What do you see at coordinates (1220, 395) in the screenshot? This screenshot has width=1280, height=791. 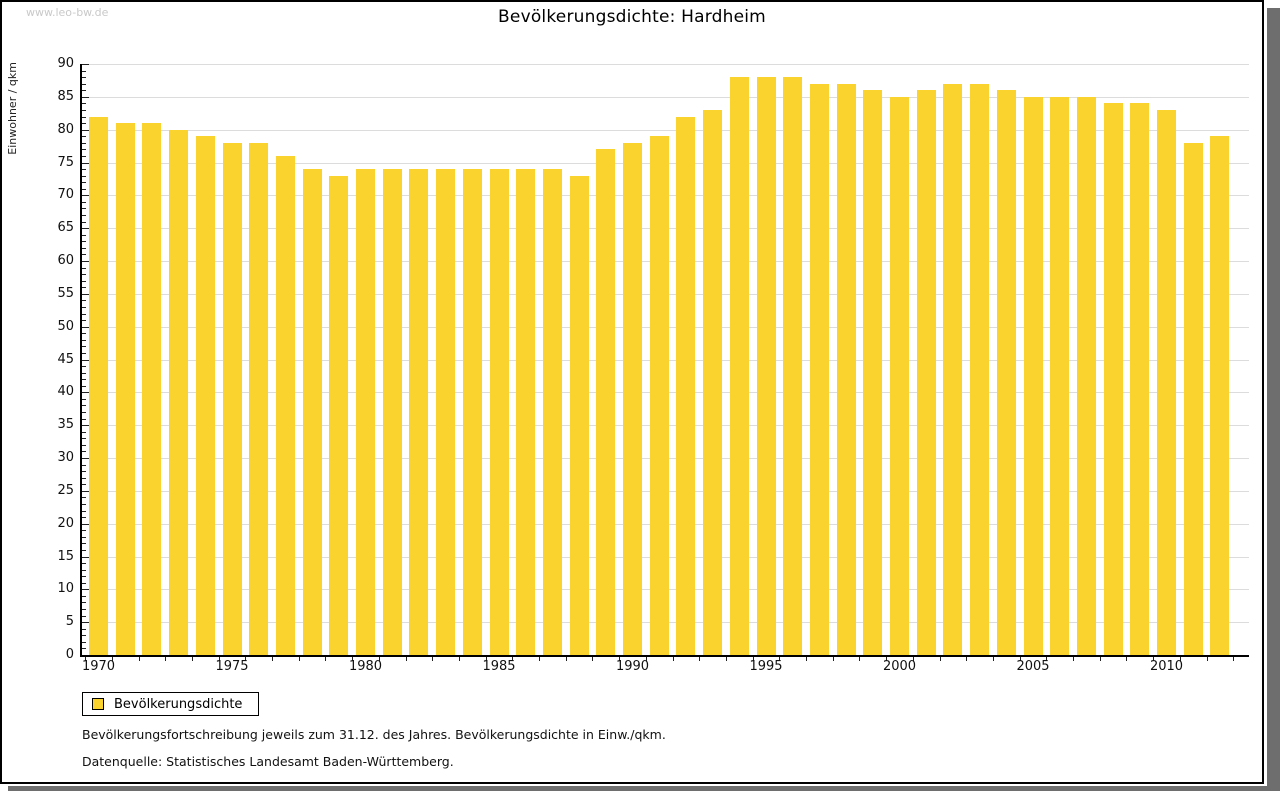 I see `bar-2012` at bounding box center [1220, 395].